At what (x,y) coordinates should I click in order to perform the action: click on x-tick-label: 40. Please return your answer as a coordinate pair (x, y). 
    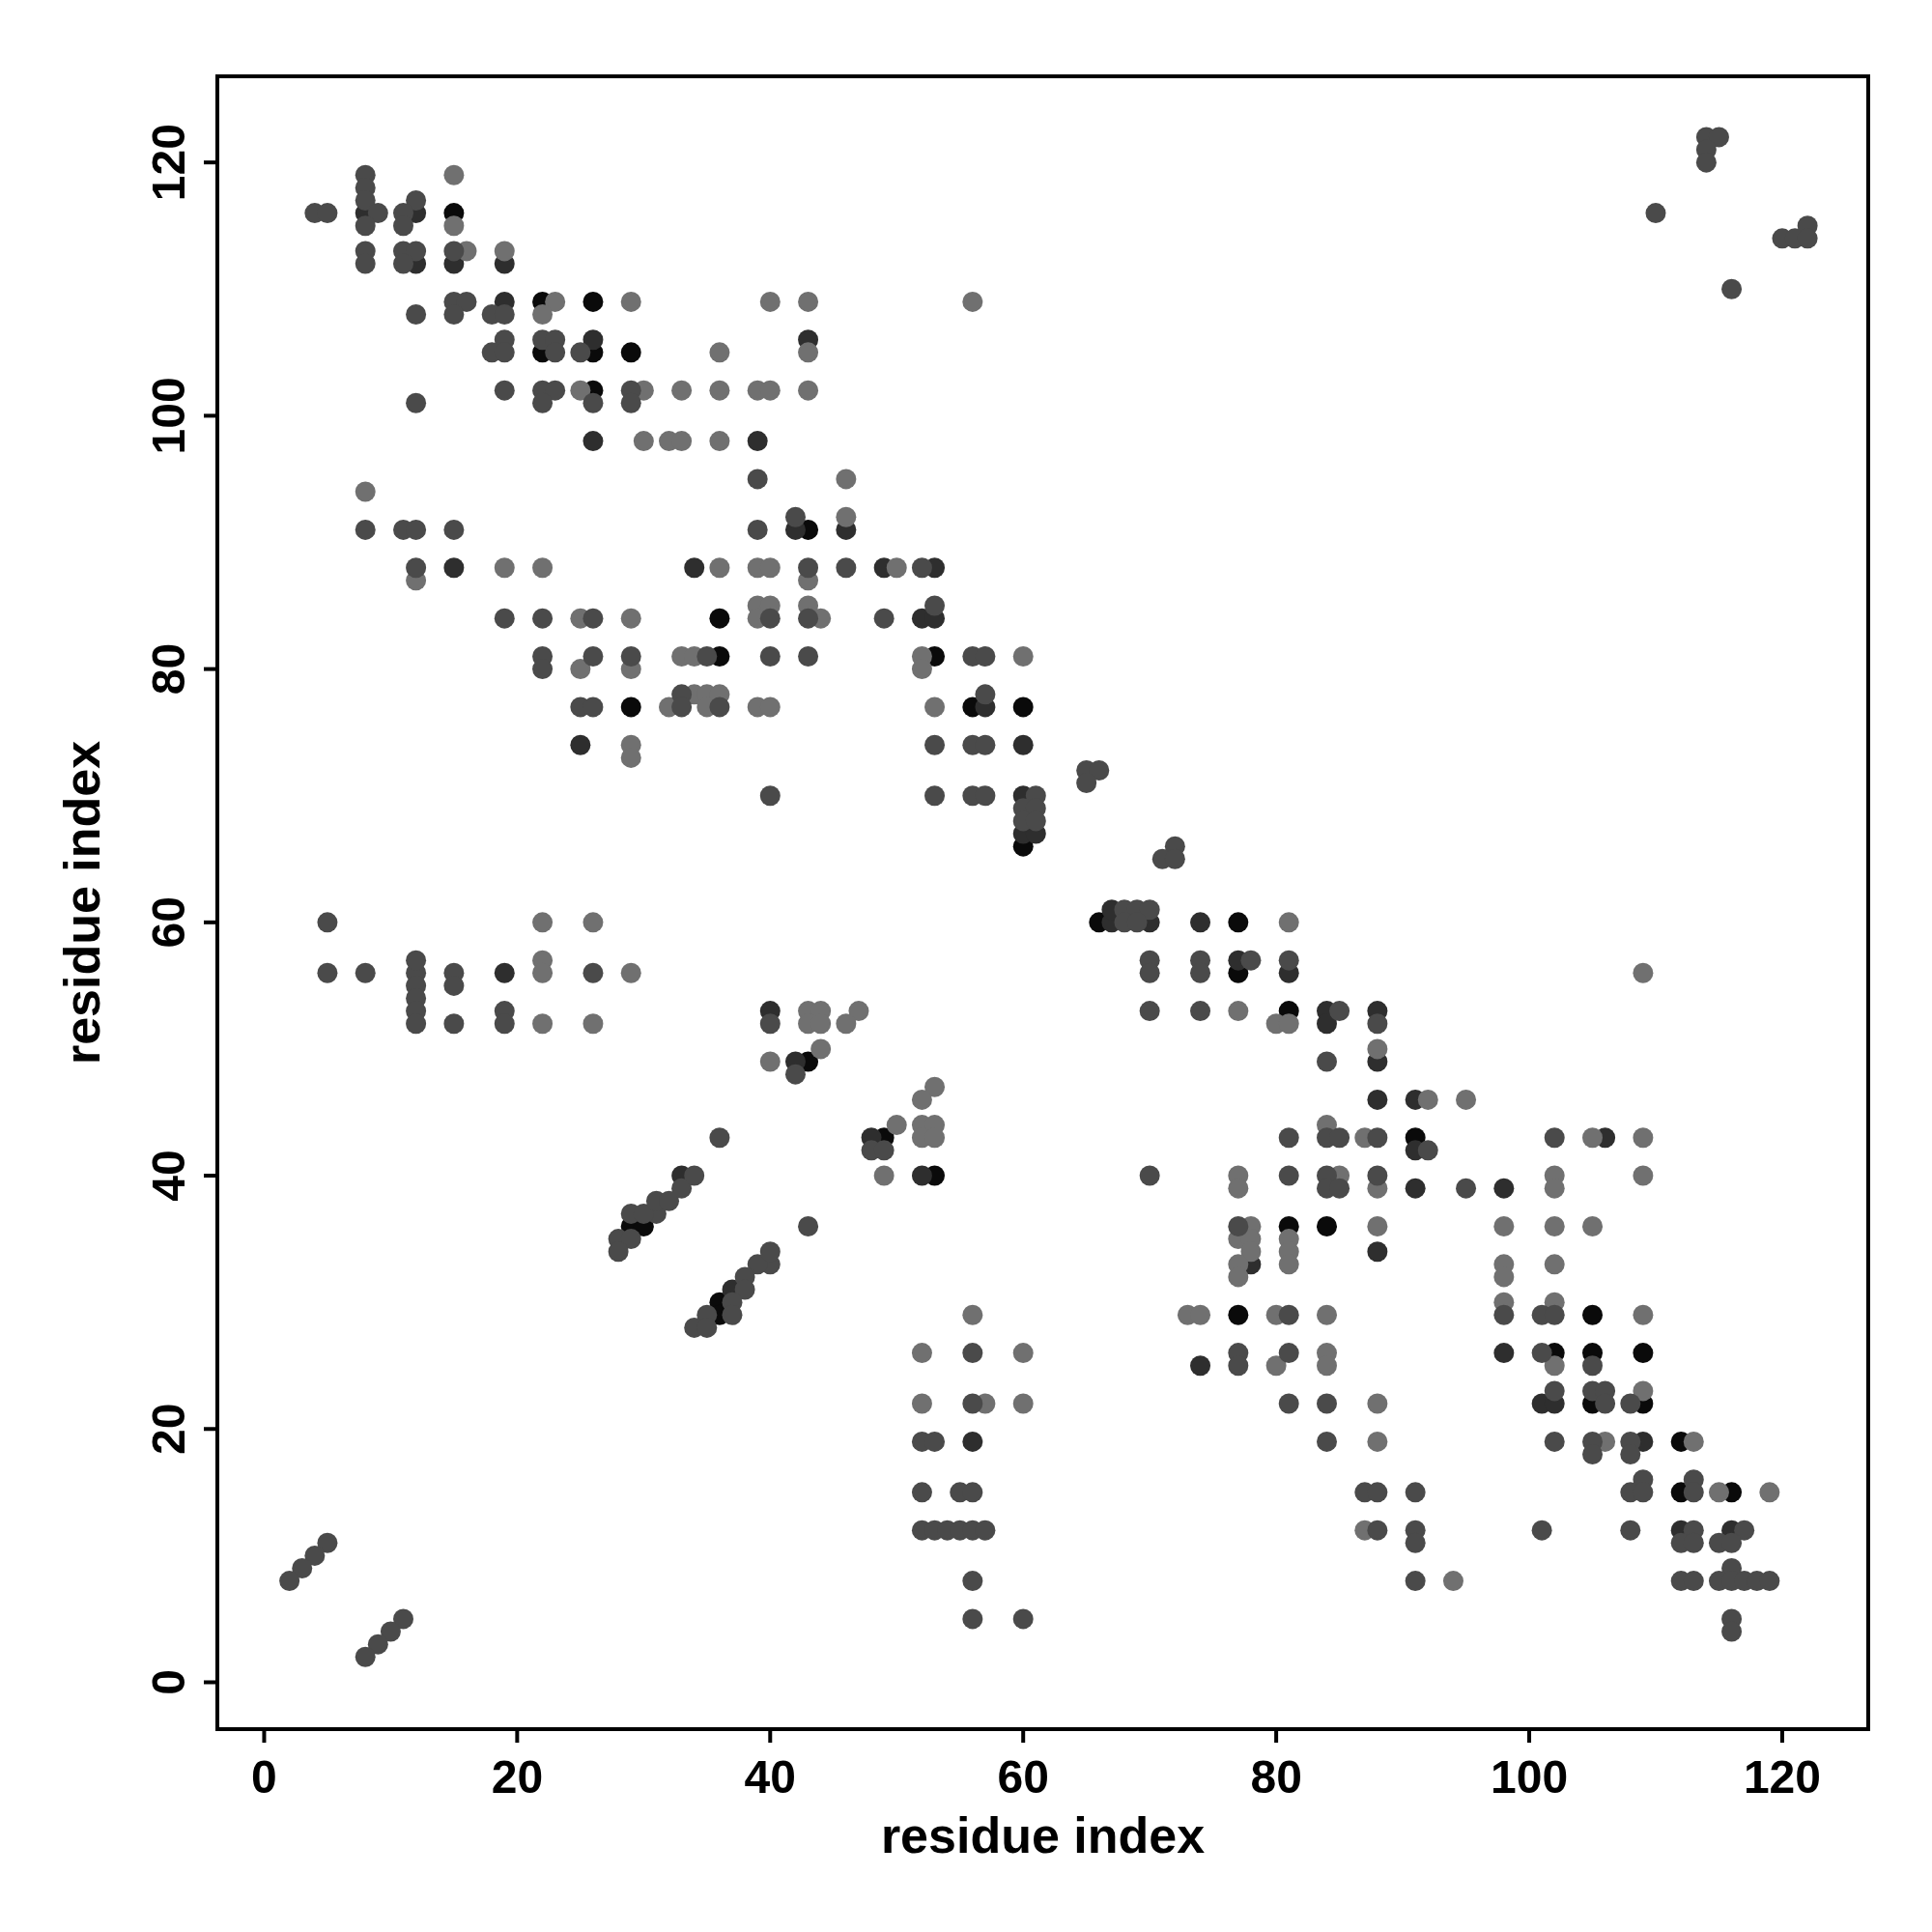
    Looking at the image, I should click on (770, 1777).